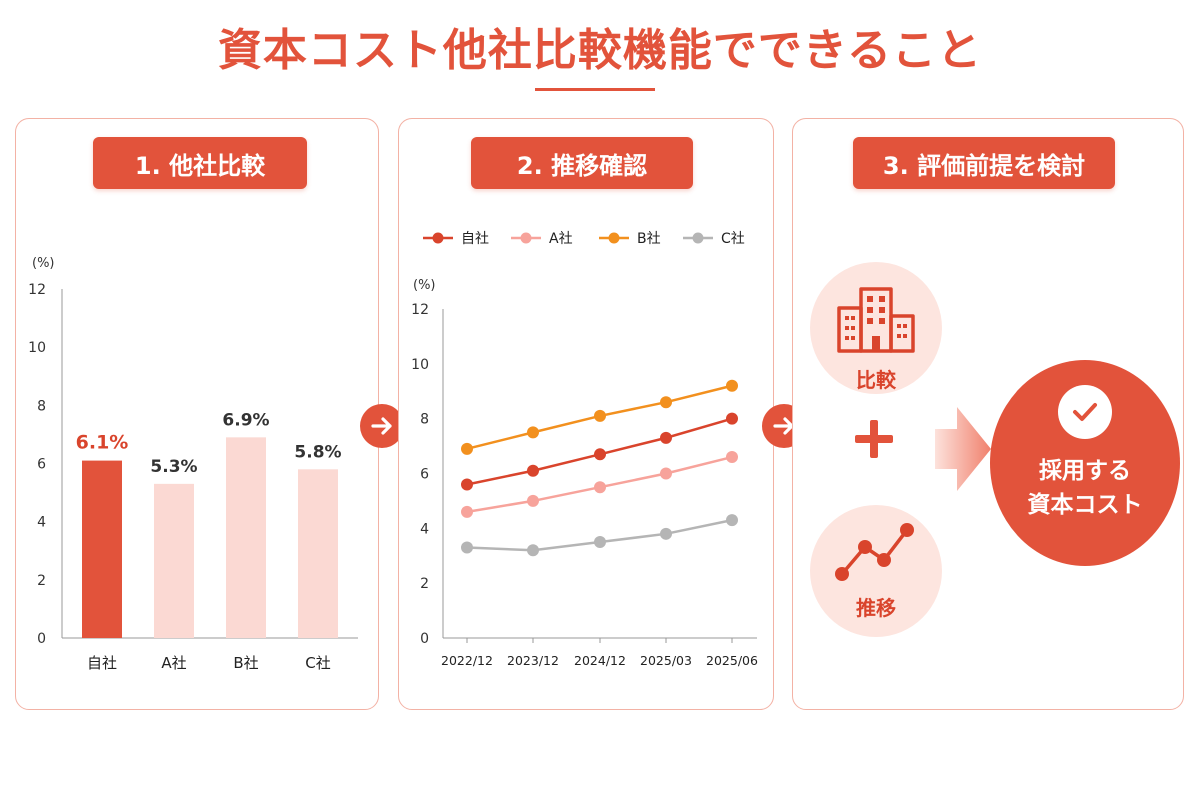  Describe the element at coordinates (245, 420) in the screenshot. I see `bar-value-label: 6.9%` at that location.